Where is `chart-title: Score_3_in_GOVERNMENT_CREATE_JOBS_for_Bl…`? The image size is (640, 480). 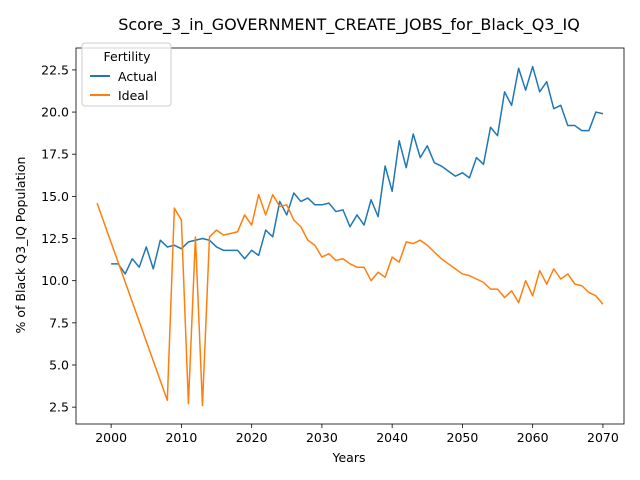 chart-title: Score_3_in_GOVERNMENT_CREATE_JOBS_for_Bl… is located at coordinates (349, 25).